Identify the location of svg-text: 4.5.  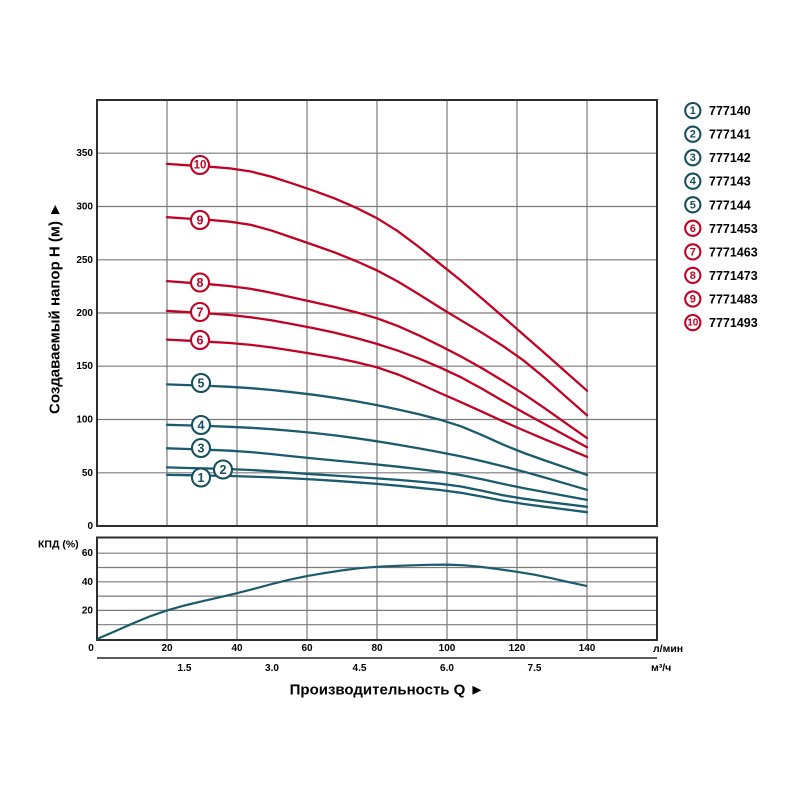
(360, 668).